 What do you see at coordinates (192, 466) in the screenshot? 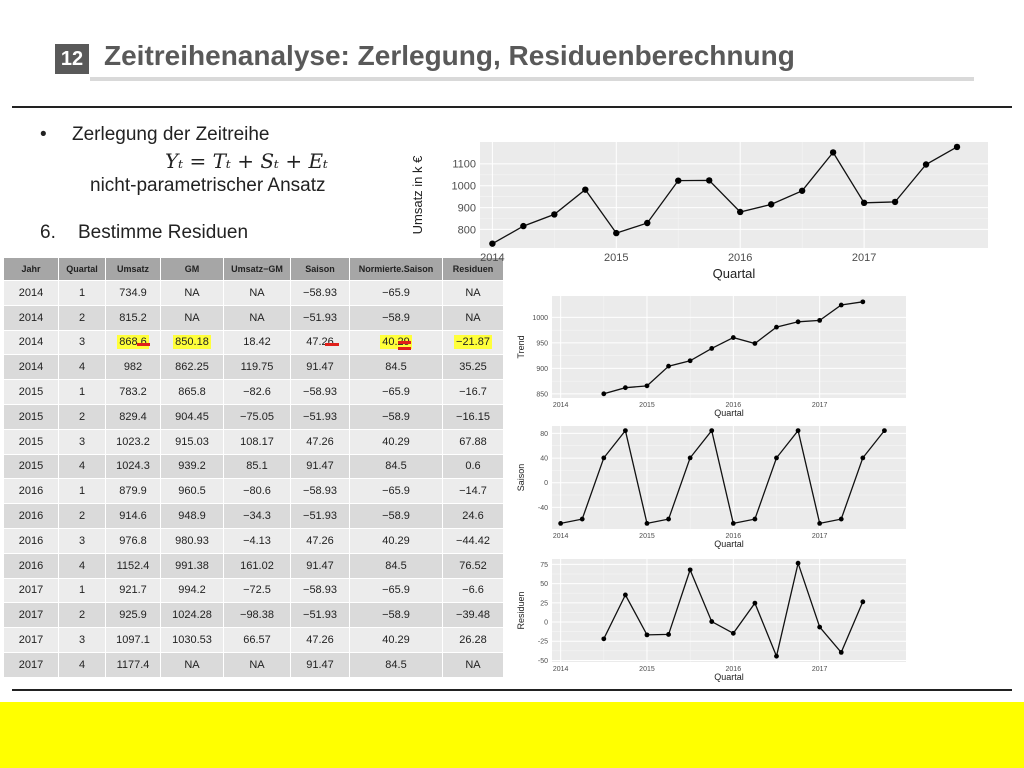
I see `table-cell: 939.2` at bounding box center [192, 466].